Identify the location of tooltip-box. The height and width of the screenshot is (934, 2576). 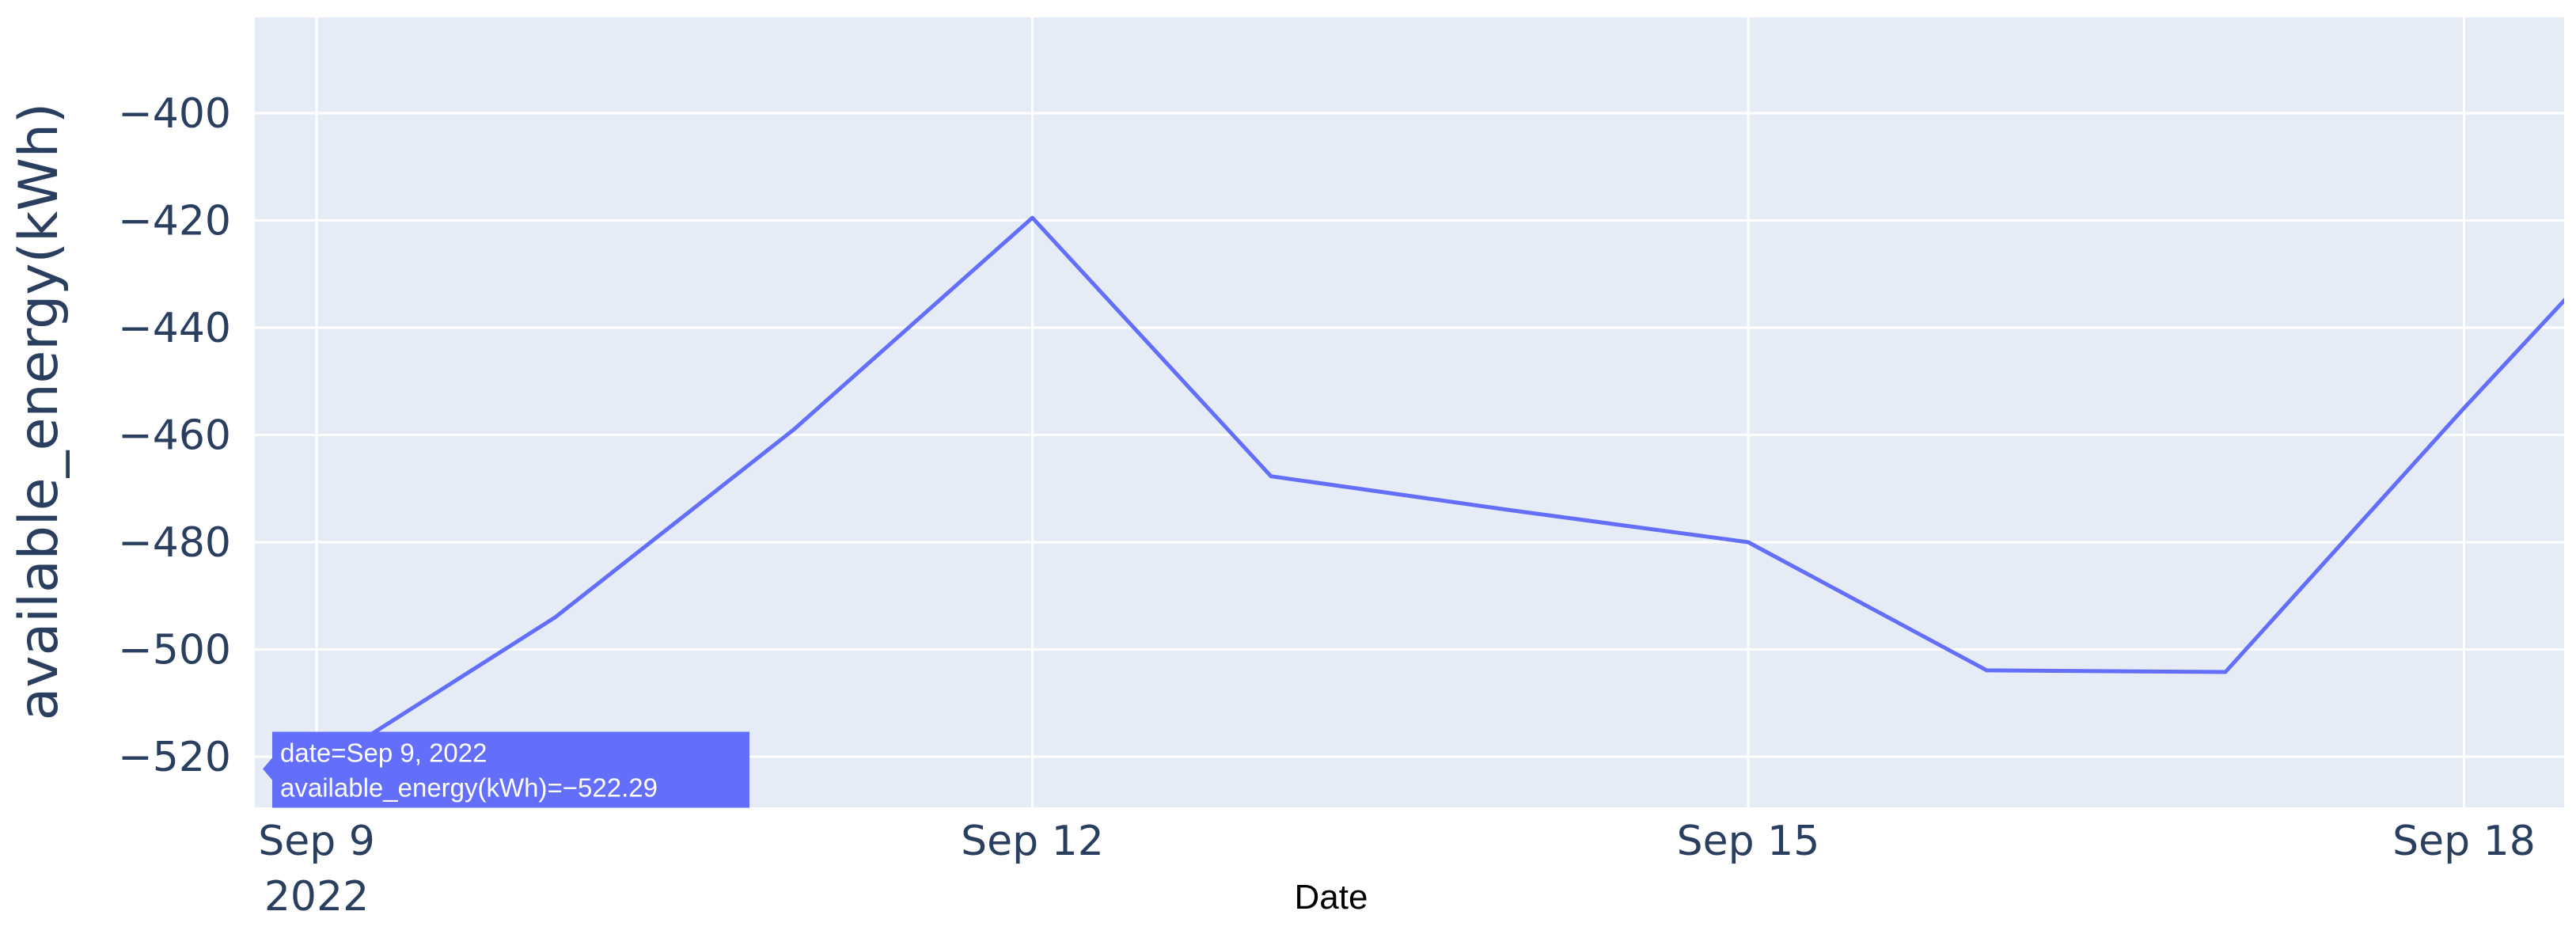
(510, 769).